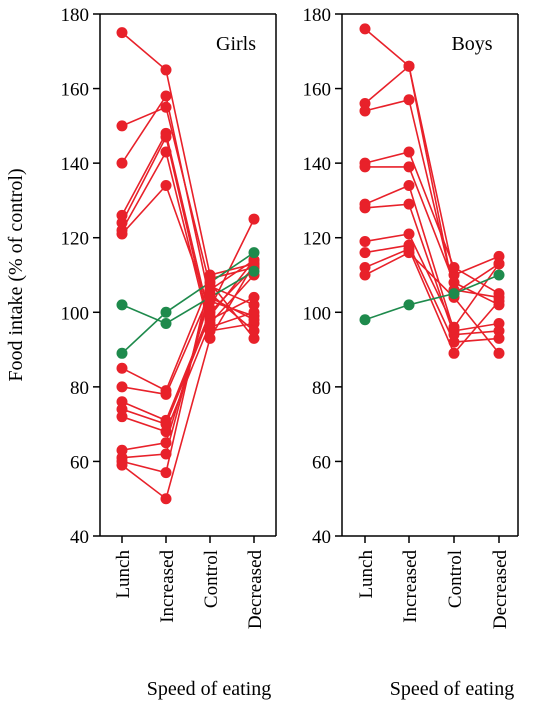 The height and width of the screenshot is (704, 538). I want to click on y-tick-label: 160, so click(75, 90).